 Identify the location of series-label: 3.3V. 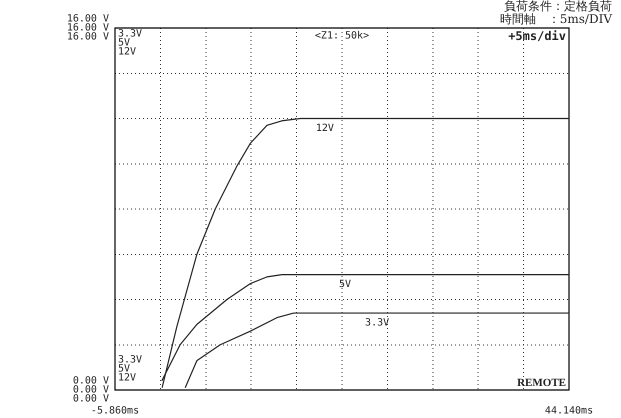
(377, 323).